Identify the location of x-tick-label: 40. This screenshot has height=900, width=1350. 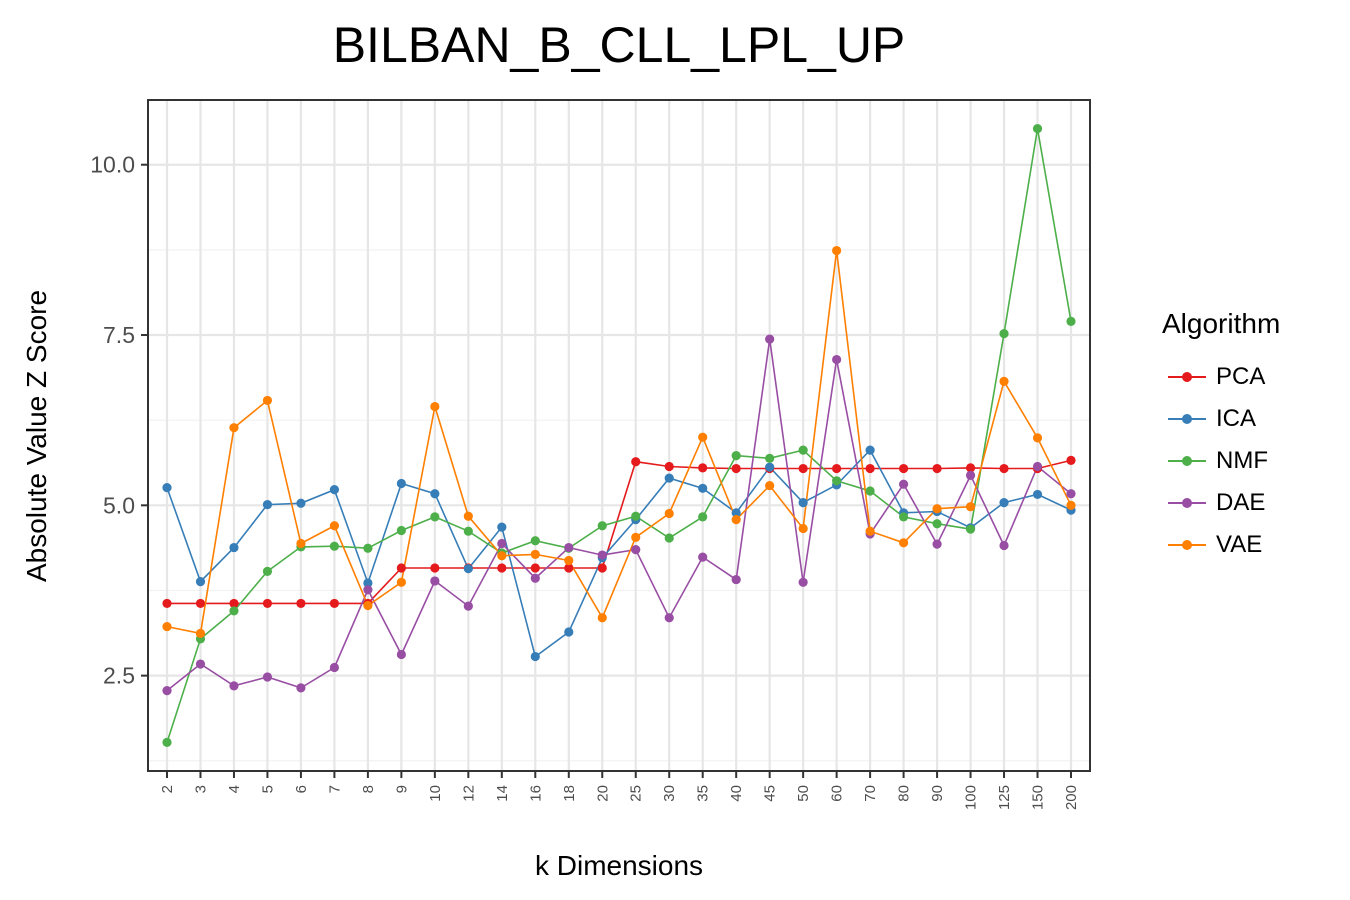
(736, 793).